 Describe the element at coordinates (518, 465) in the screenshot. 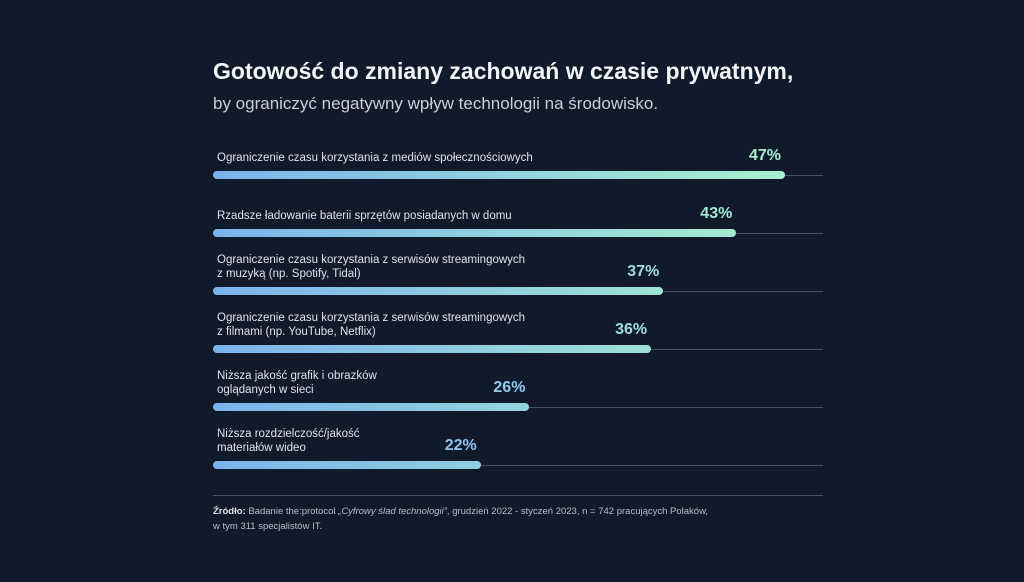

I see `bar-track` at that location.